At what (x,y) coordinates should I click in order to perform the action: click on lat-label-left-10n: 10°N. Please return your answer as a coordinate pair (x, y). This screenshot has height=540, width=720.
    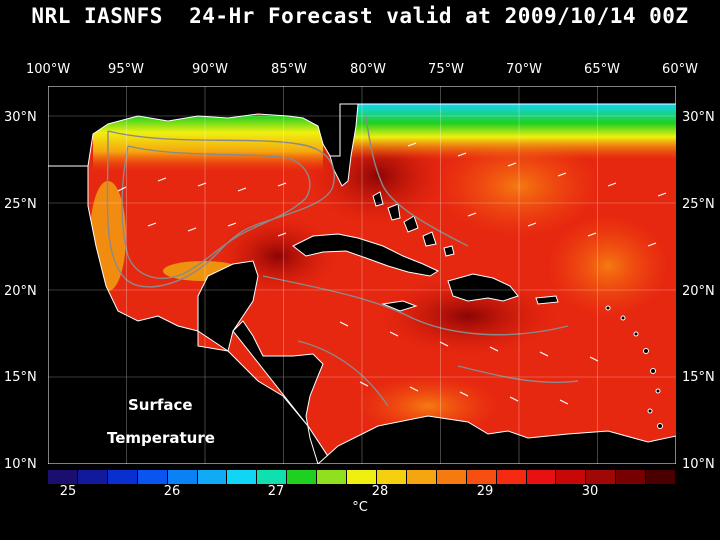
    Looking at the image, I should click on (20, 464).